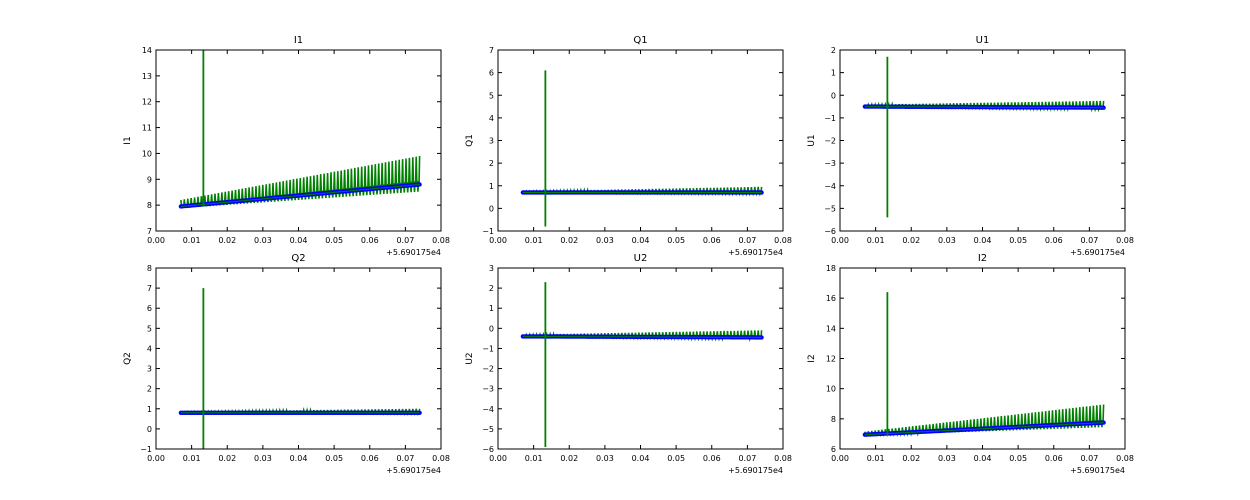 The height and width of the screenshot is (500, 1250). Describe the element at coordinates (147, 153) in the screenshot. I see `y-tick-label: 10` at that location.